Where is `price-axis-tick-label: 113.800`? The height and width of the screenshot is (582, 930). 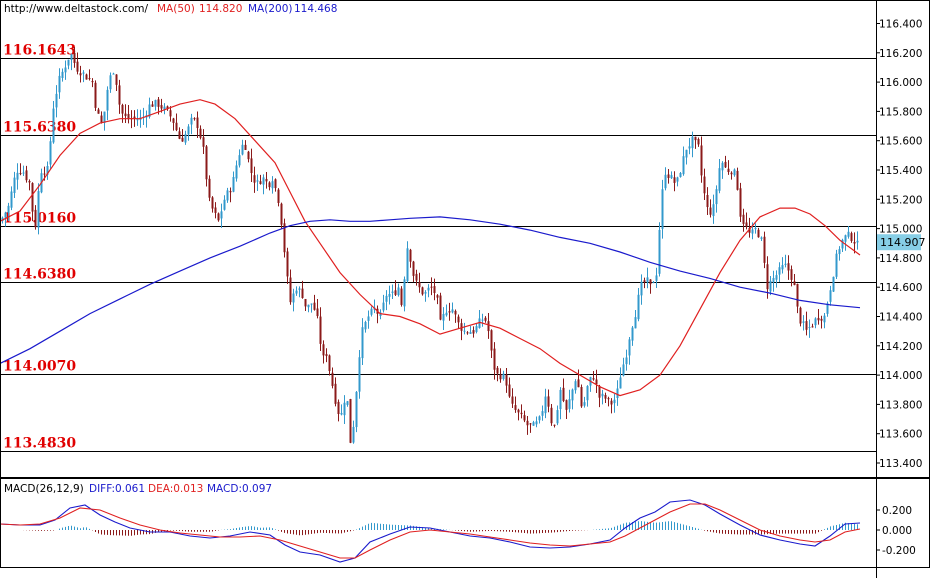
price-axis-tick-label: 113.800 is located at coordinates (900, 405).